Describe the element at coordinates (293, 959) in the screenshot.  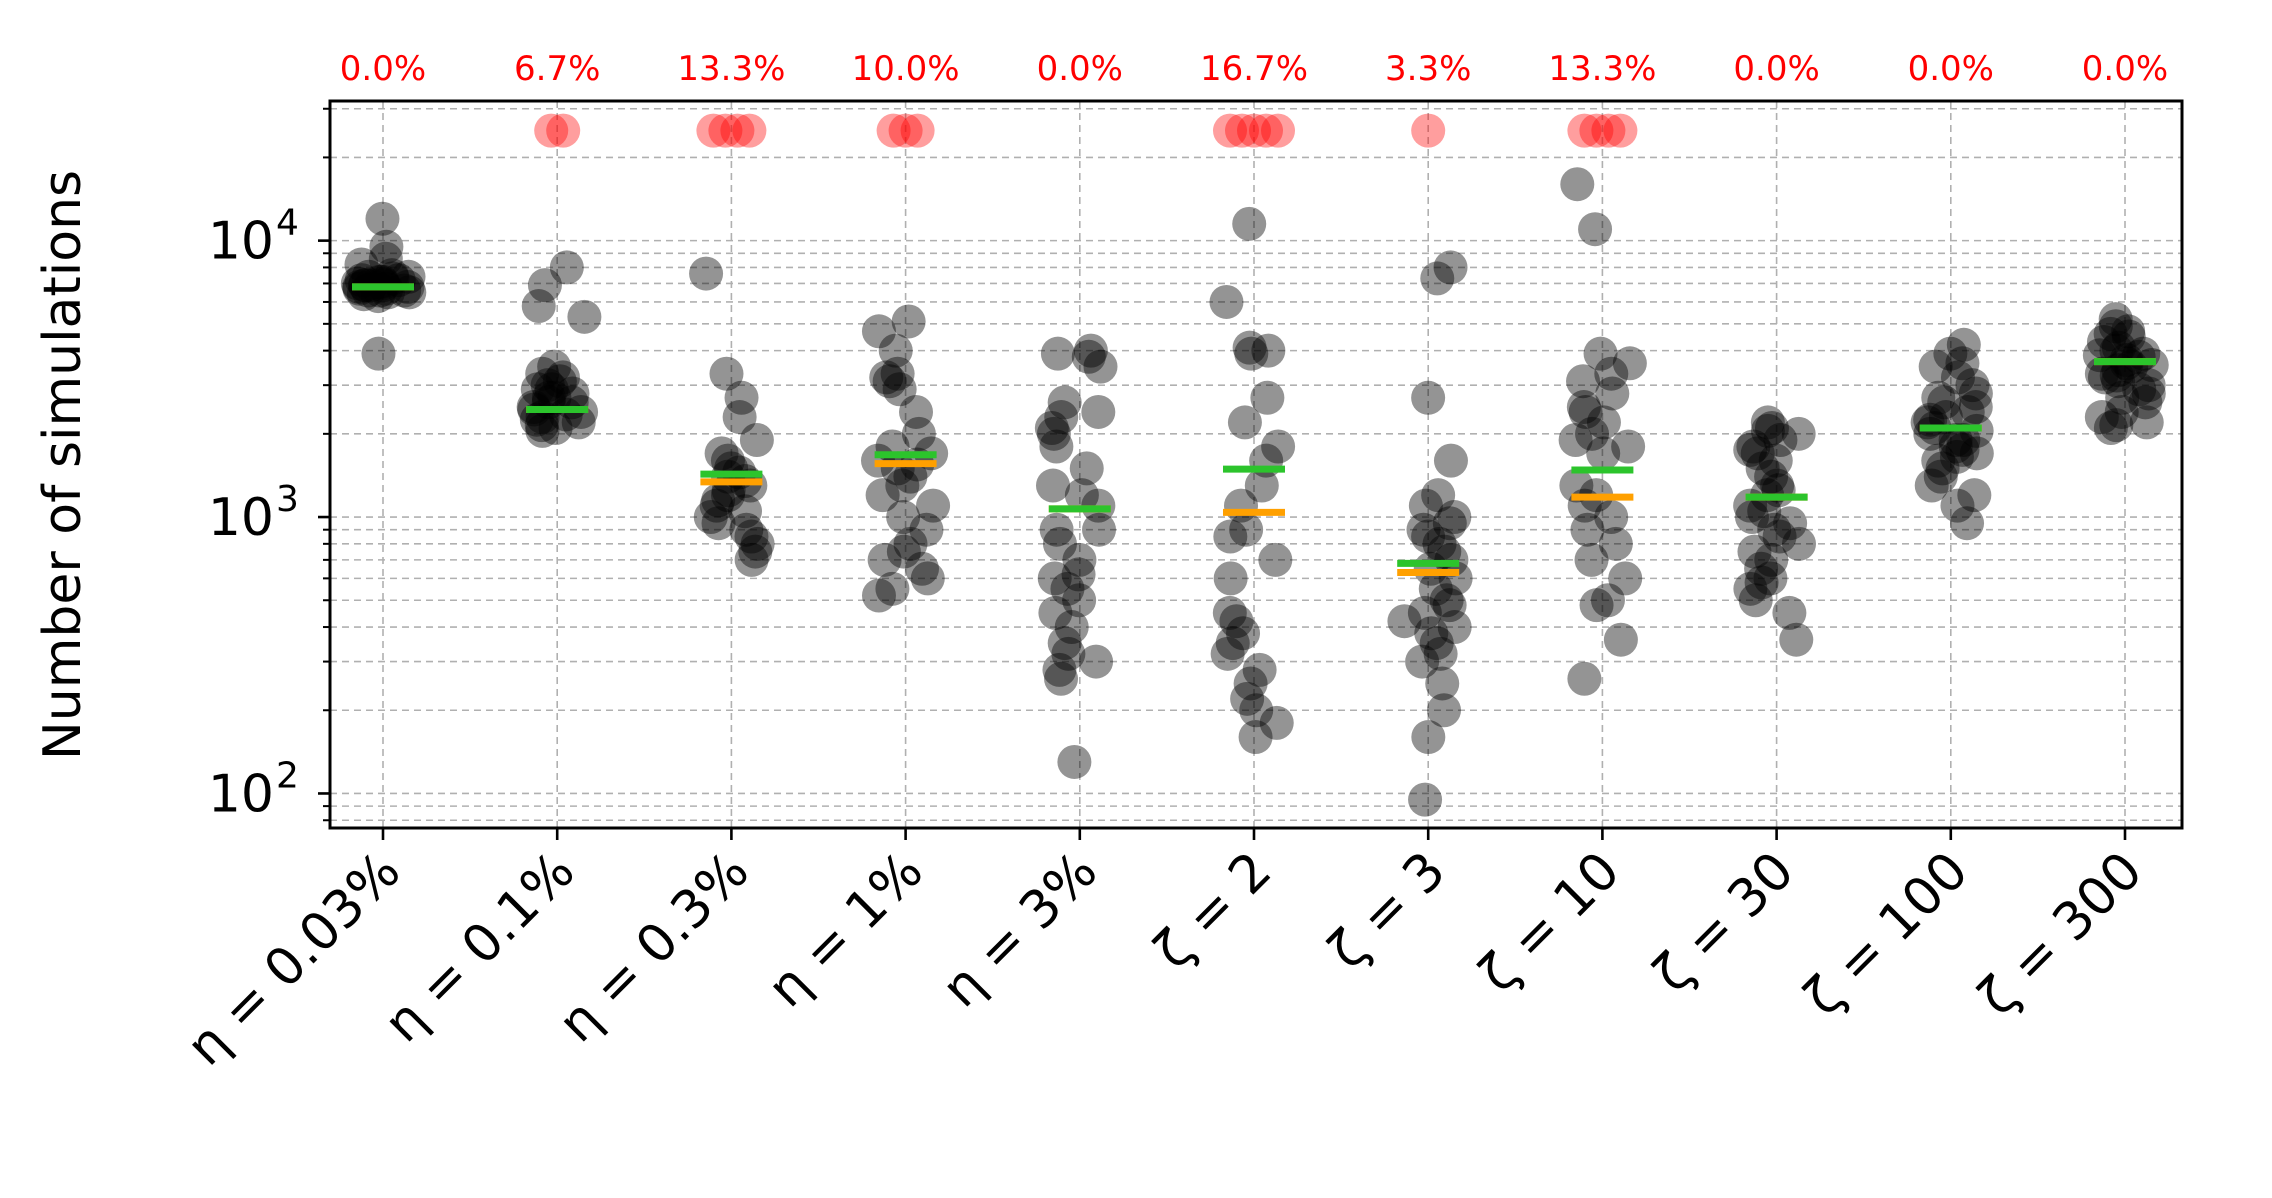
I see `x-tick-label: η = 0.03%` at that location.